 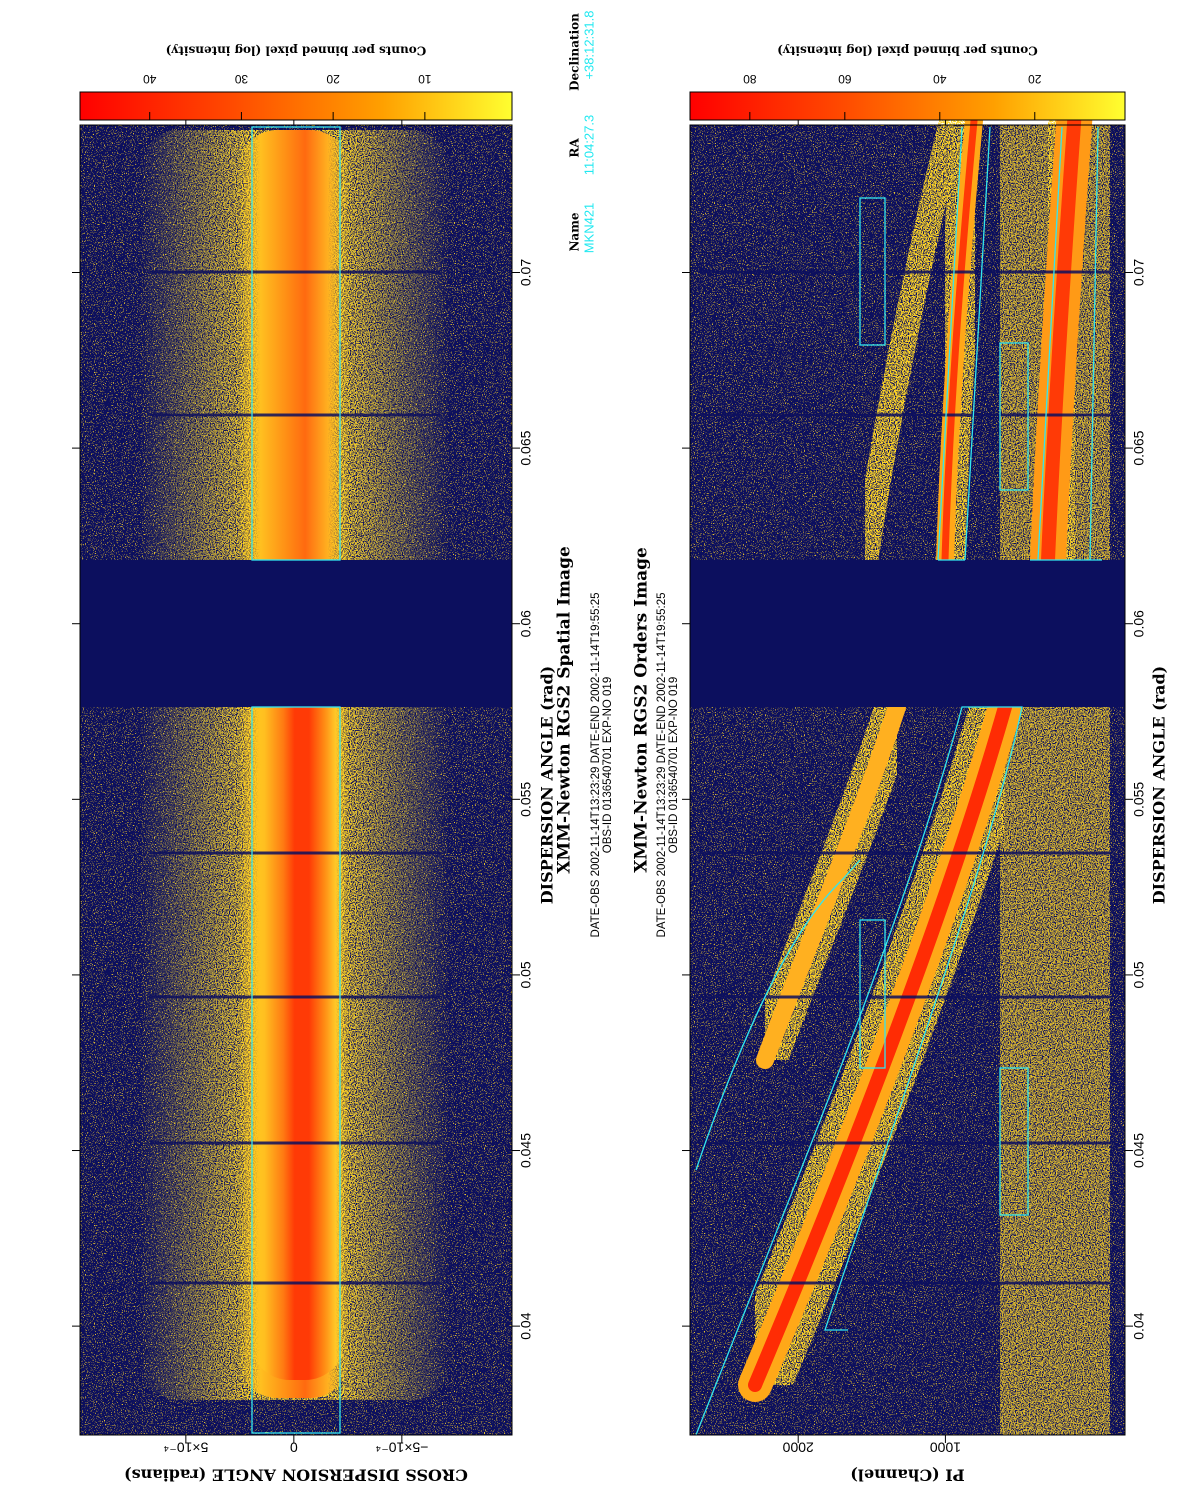 What do you see at coordinates (750, 79) in the screenshot?
I see `colorbar-tick-label: 80` at bounding box center [750, 79].